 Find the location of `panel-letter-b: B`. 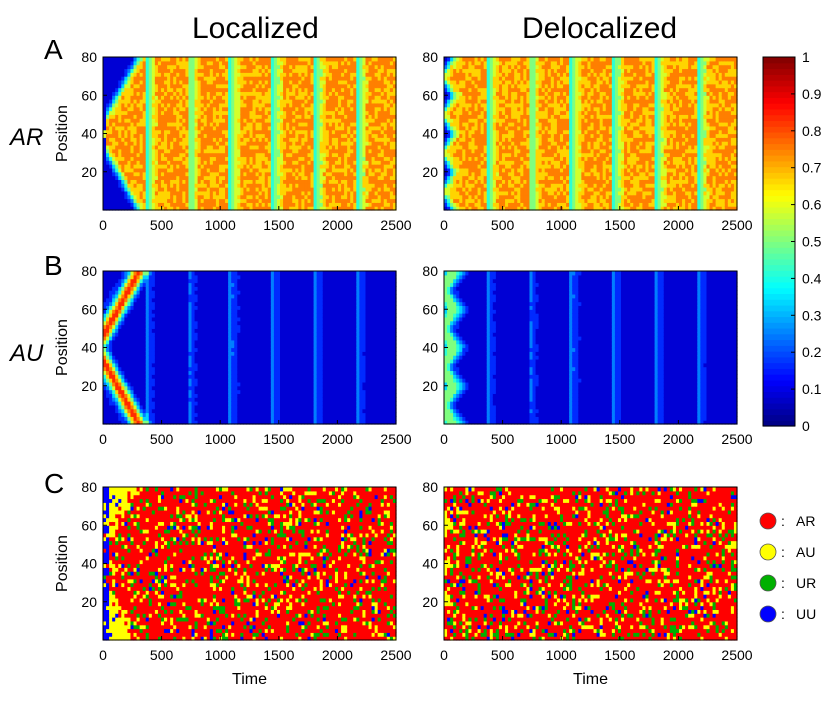

panel-letter-b: B is located at coordinates (53, 266).